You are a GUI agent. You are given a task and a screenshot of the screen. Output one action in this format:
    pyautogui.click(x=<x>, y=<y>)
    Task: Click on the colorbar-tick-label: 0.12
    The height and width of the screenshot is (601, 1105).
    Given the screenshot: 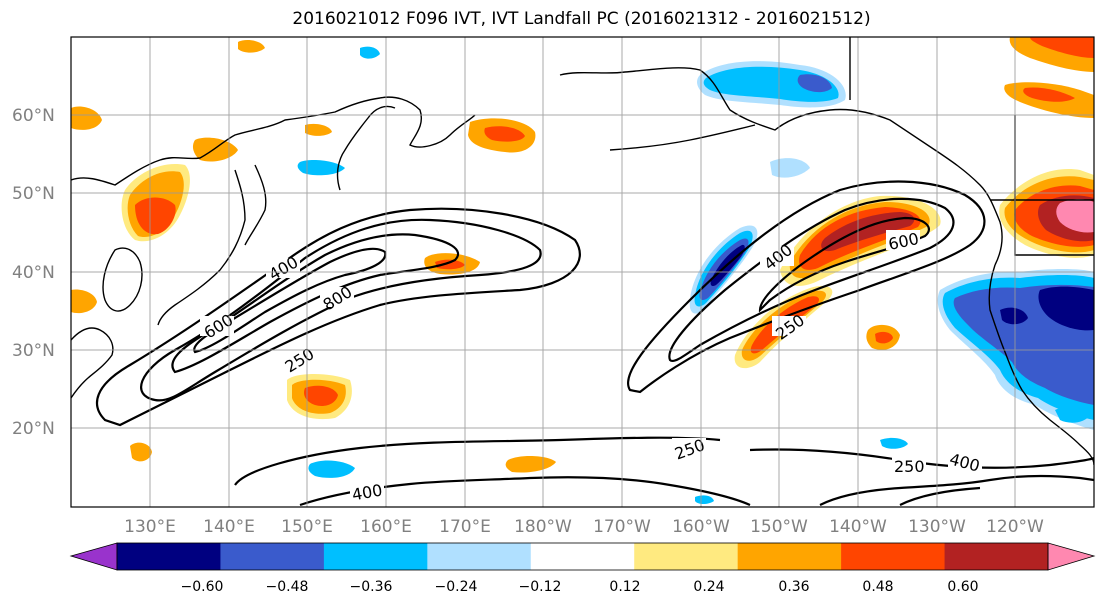 What is the action you would take?
    pyautogui.click(x=624, y=587)
    